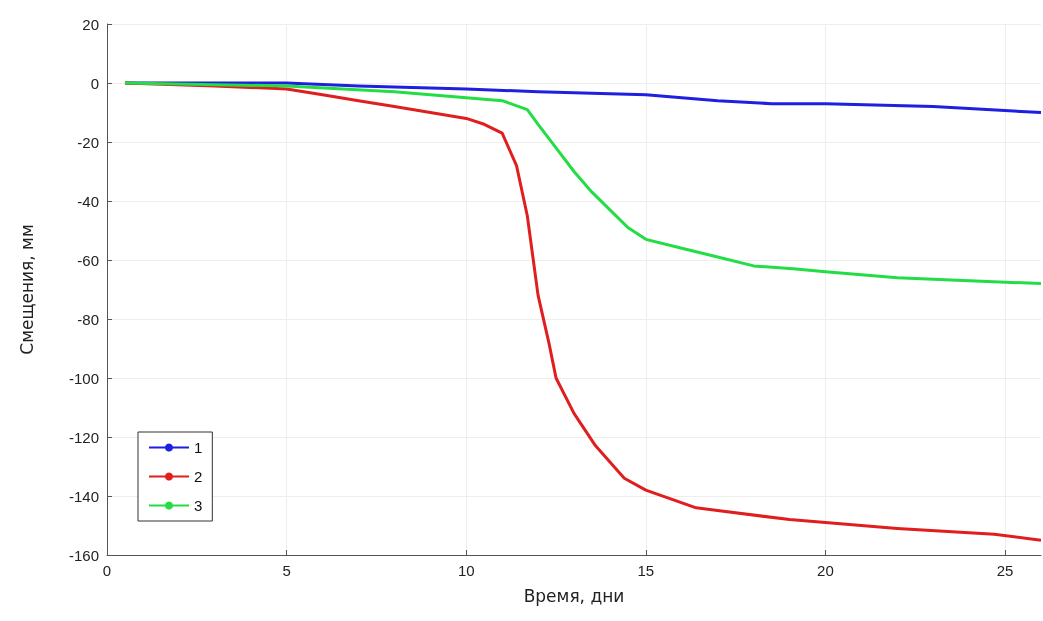  What do you see at coordinates (1005, 570) in the screenshot?
I see `x-tick-label: 25` at bounding box center [1005, 570].